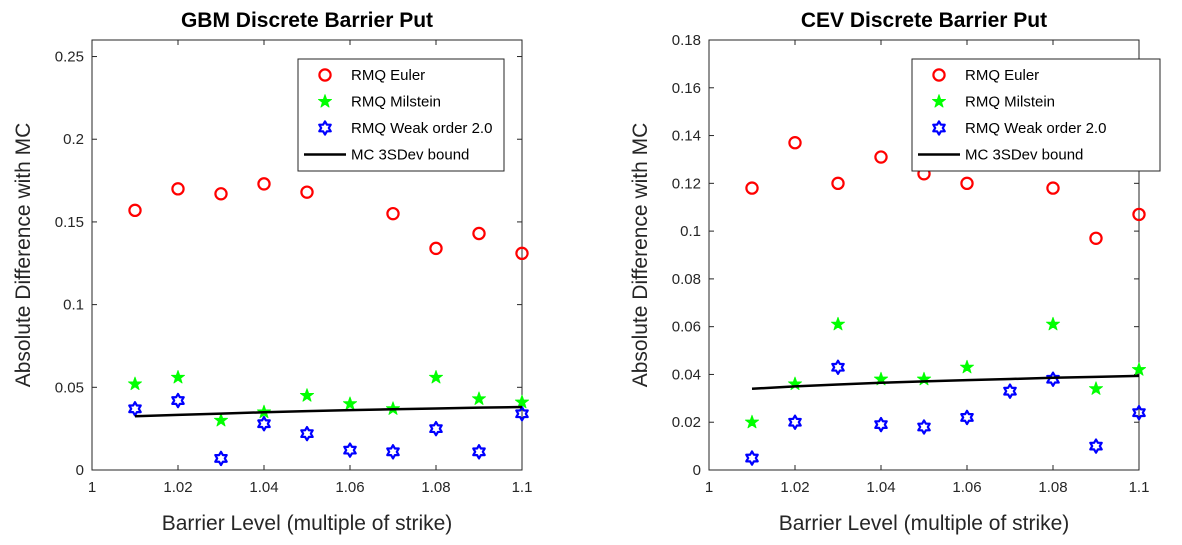 This screenshot has height=545, width=1182. I want to click on legend-label: RMQ Euler, so click(1002, 75).